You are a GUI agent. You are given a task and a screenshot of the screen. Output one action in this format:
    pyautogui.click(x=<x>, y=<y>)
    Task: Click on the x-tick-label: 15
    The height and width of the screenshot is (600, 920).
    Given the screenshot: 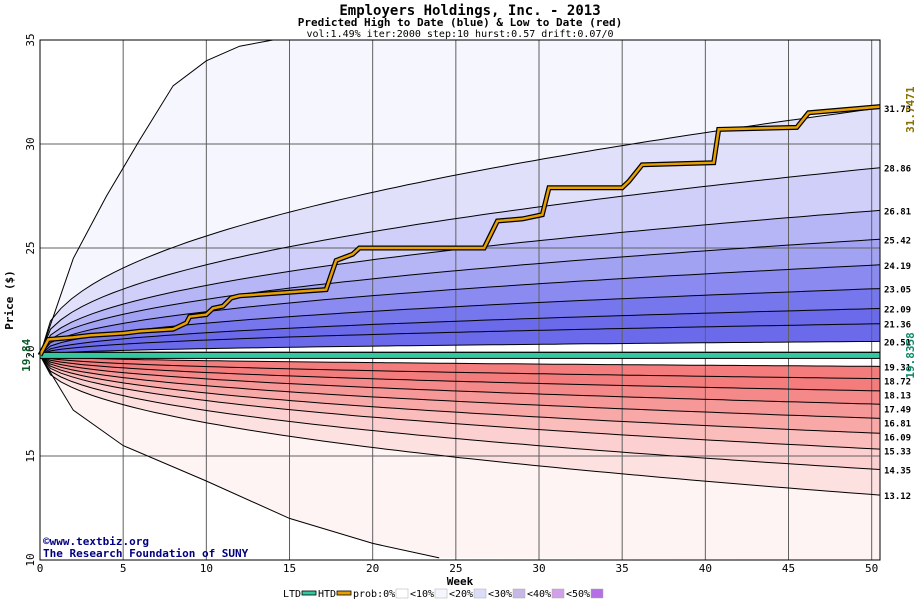 What is the action you would take?
    pyautogui.click(x=289, y=568)
    